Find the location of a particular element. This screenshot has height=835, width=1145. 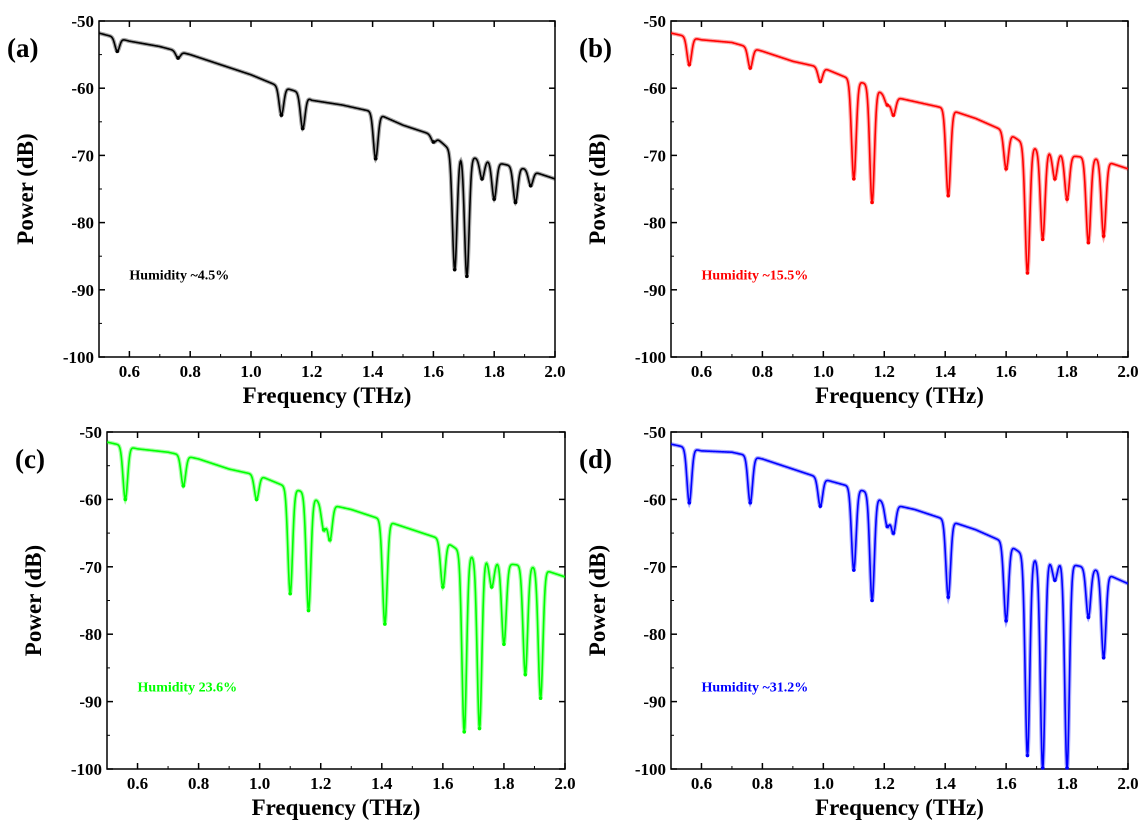

series-line-halo is located at coordinates (327, 154).